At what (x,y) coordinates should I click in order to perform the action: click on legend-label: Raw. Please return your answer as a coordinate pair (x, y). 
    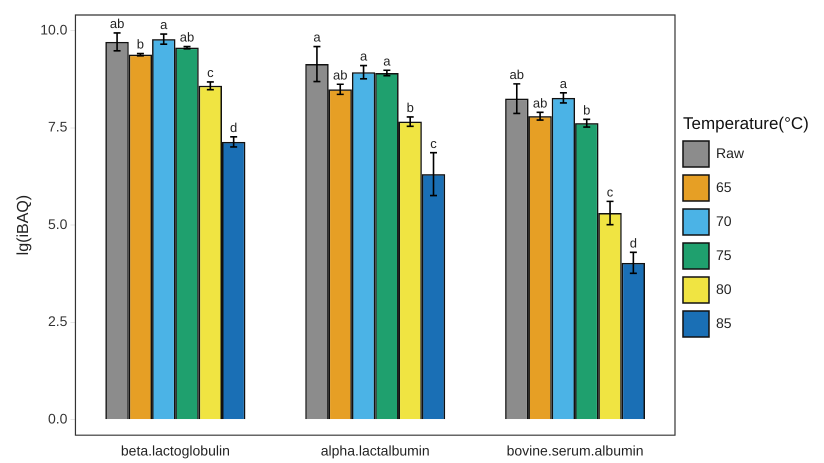
    Looking at the image, I should click on (730, 152).